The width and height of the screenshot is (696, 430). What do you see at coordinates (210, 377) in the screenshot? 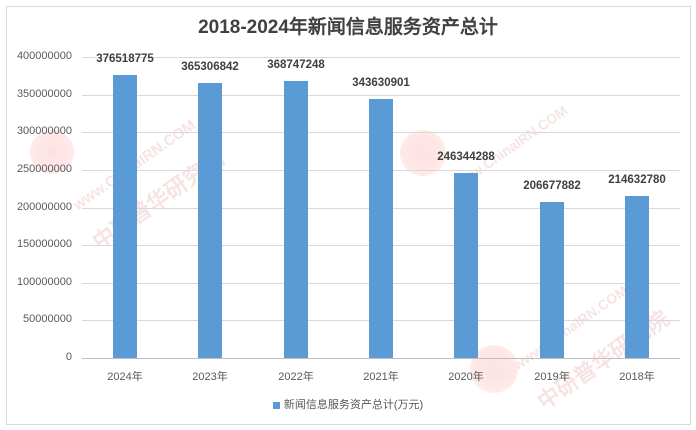
I see `x-tick-label: 2023年` at bounding box center [210, 377].